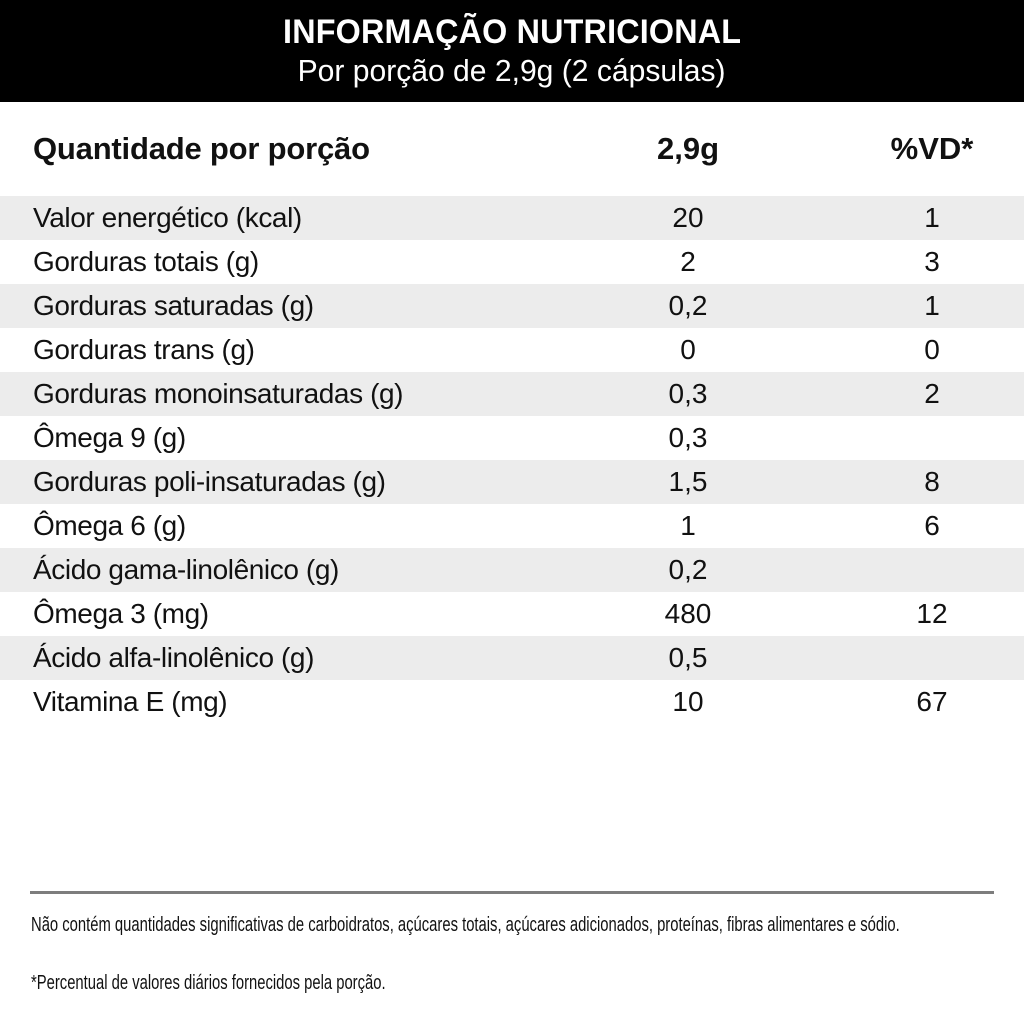  What do you see at coordinates (167, 217) in the screenshot?
I see `nutrient-name: Valor energético (kcal)` at bounding box center [167, 217].